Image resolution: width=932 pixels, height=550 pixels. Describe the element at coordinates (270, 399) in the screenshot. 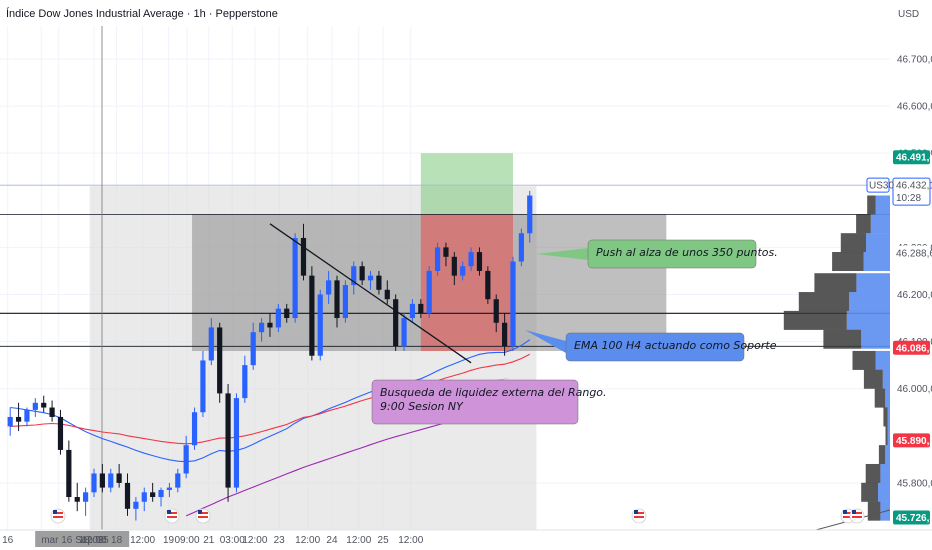

I see `ema-line` at that location.